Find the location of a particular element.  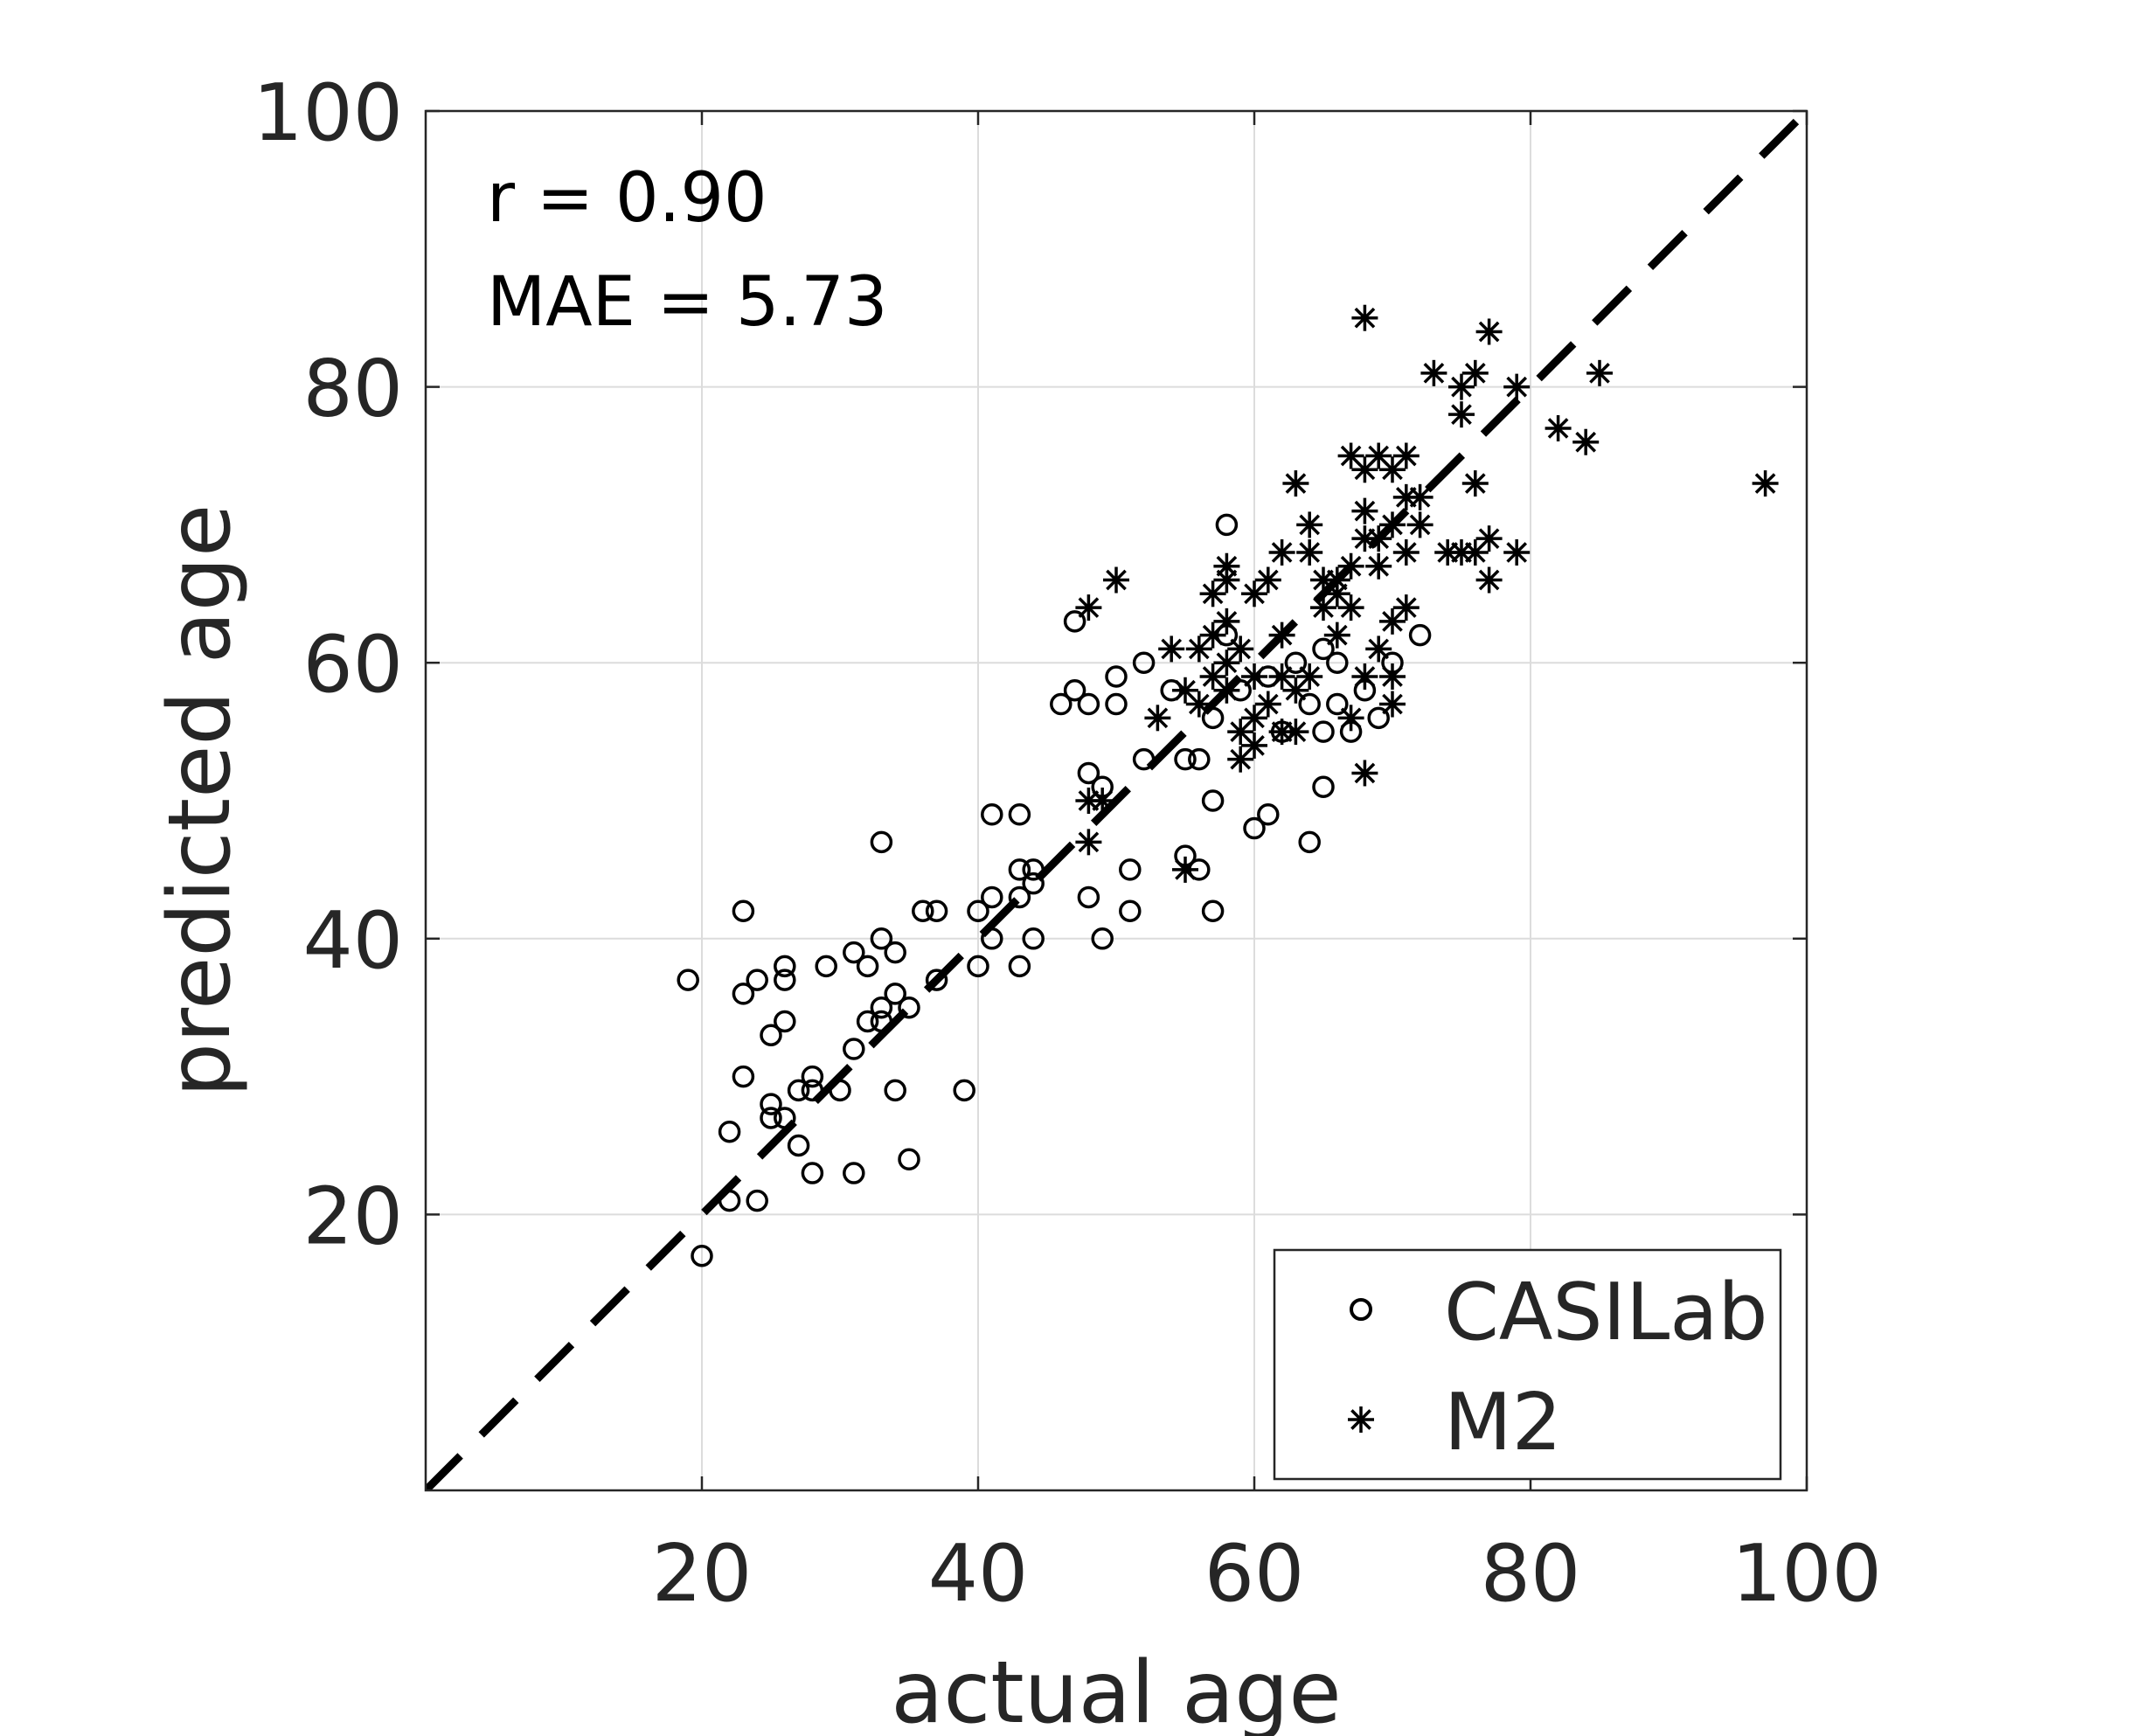

y-tick-label: 40 is located at coordinates (353, 941).